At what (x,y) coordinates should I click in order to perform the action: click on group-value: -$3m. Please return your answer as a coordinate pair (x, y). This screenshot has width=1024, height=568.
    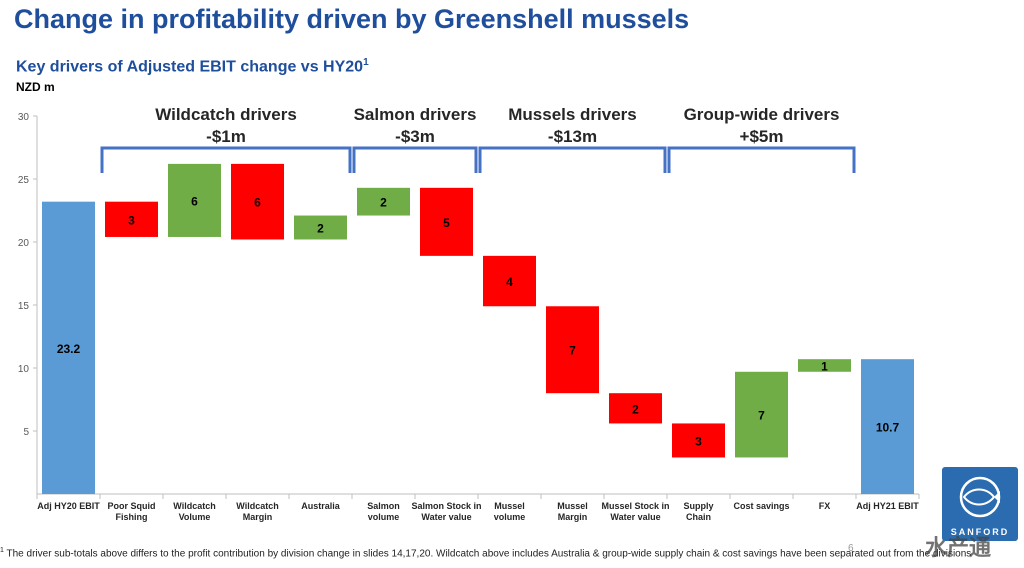
    Looking at the image, I should click on (415, 136).